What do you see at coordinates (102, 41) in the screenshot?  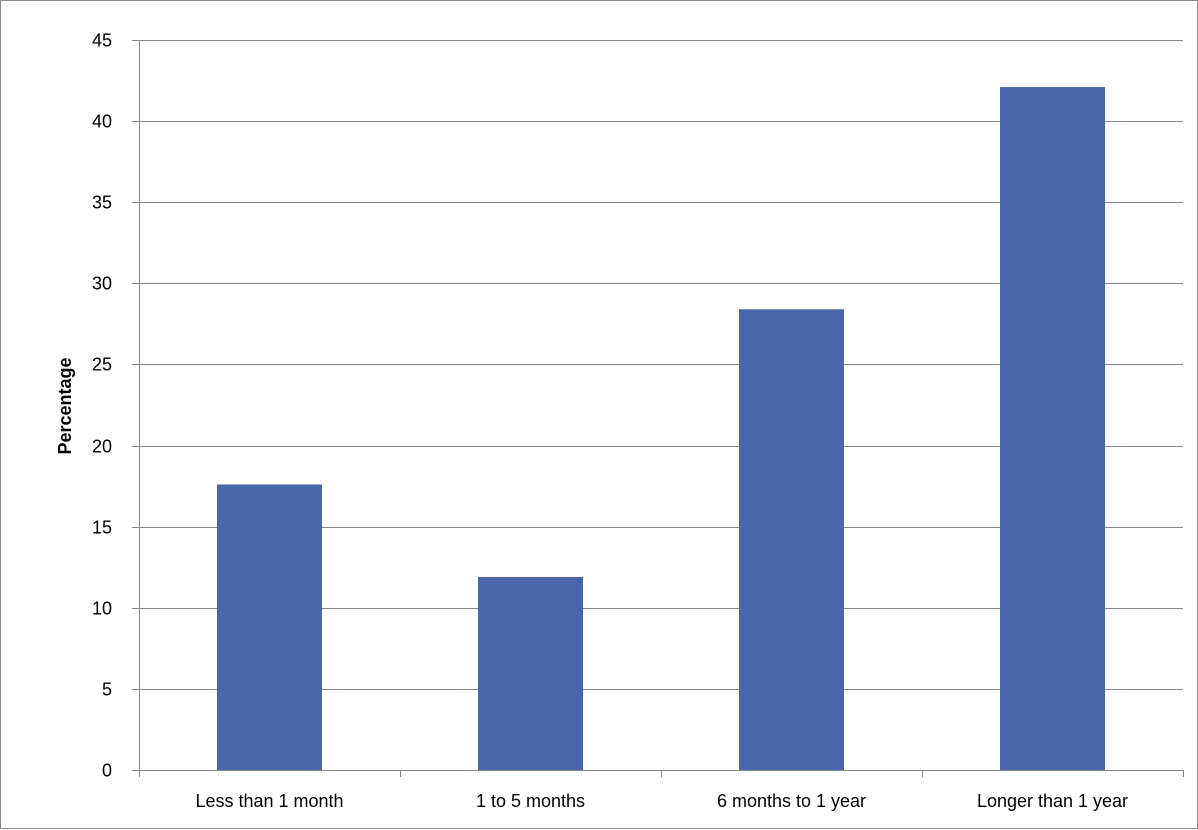 I see `y-tick-label: 45` at bounding box center [102, 41].